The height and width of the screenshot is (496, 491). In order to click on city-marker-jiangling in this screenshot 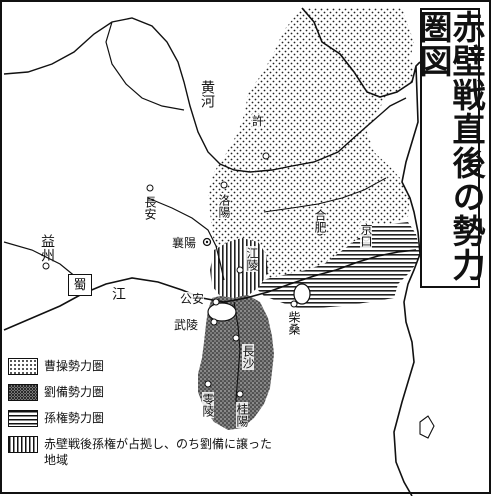, I will do `click(240, 270)`.